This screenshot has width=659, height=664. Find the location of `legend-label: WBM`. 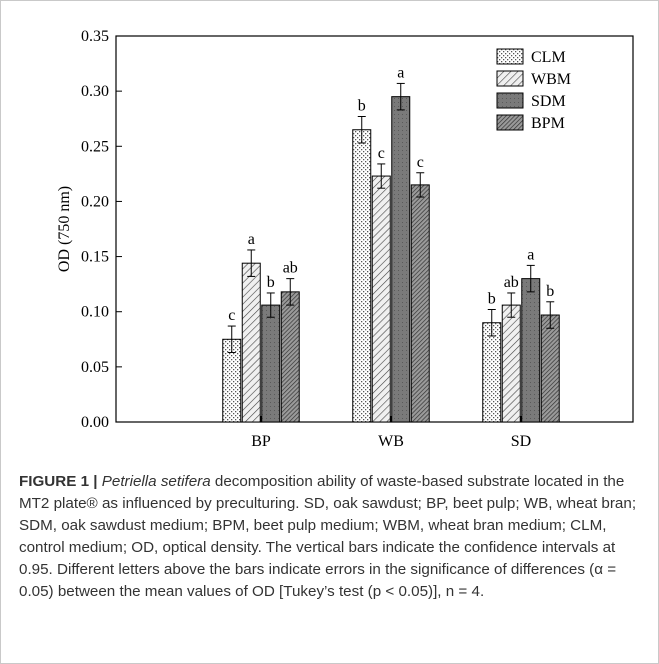

legend-label: WBM is located at coordinates (551, 79).